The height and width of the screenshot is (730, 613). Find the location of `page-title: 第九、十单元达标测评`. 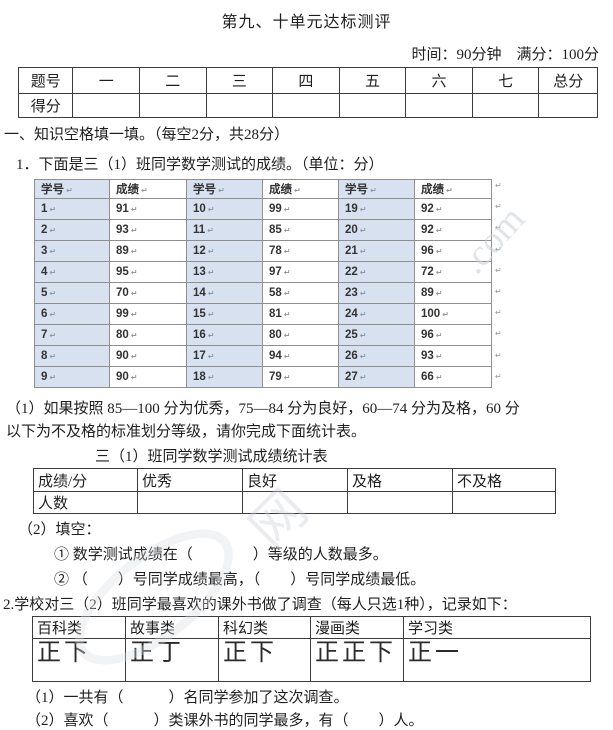

page-title: 第九、十单元达标测评 is located at coordinates (306, 22).